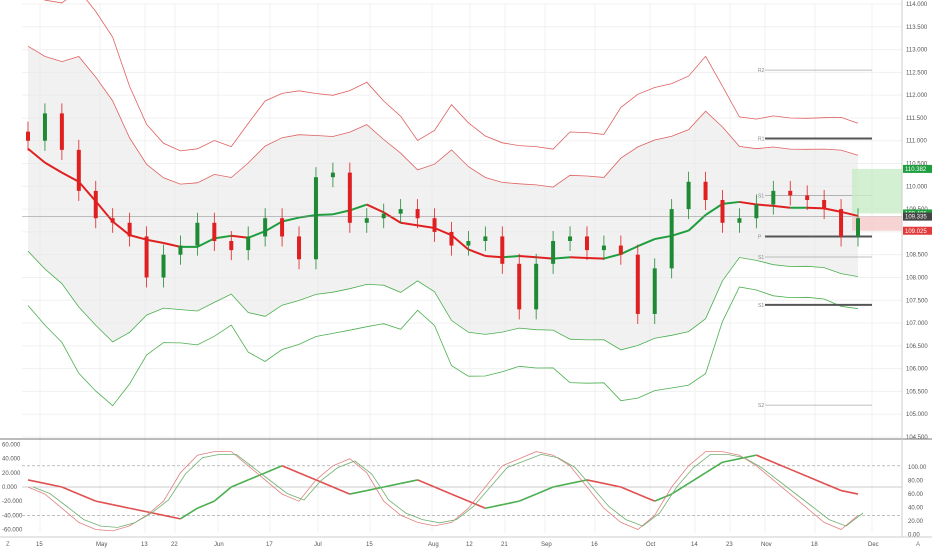 This screenshot has width=932, height=550. I want to click on y-tick-label: 110.000, so click(917, 187).